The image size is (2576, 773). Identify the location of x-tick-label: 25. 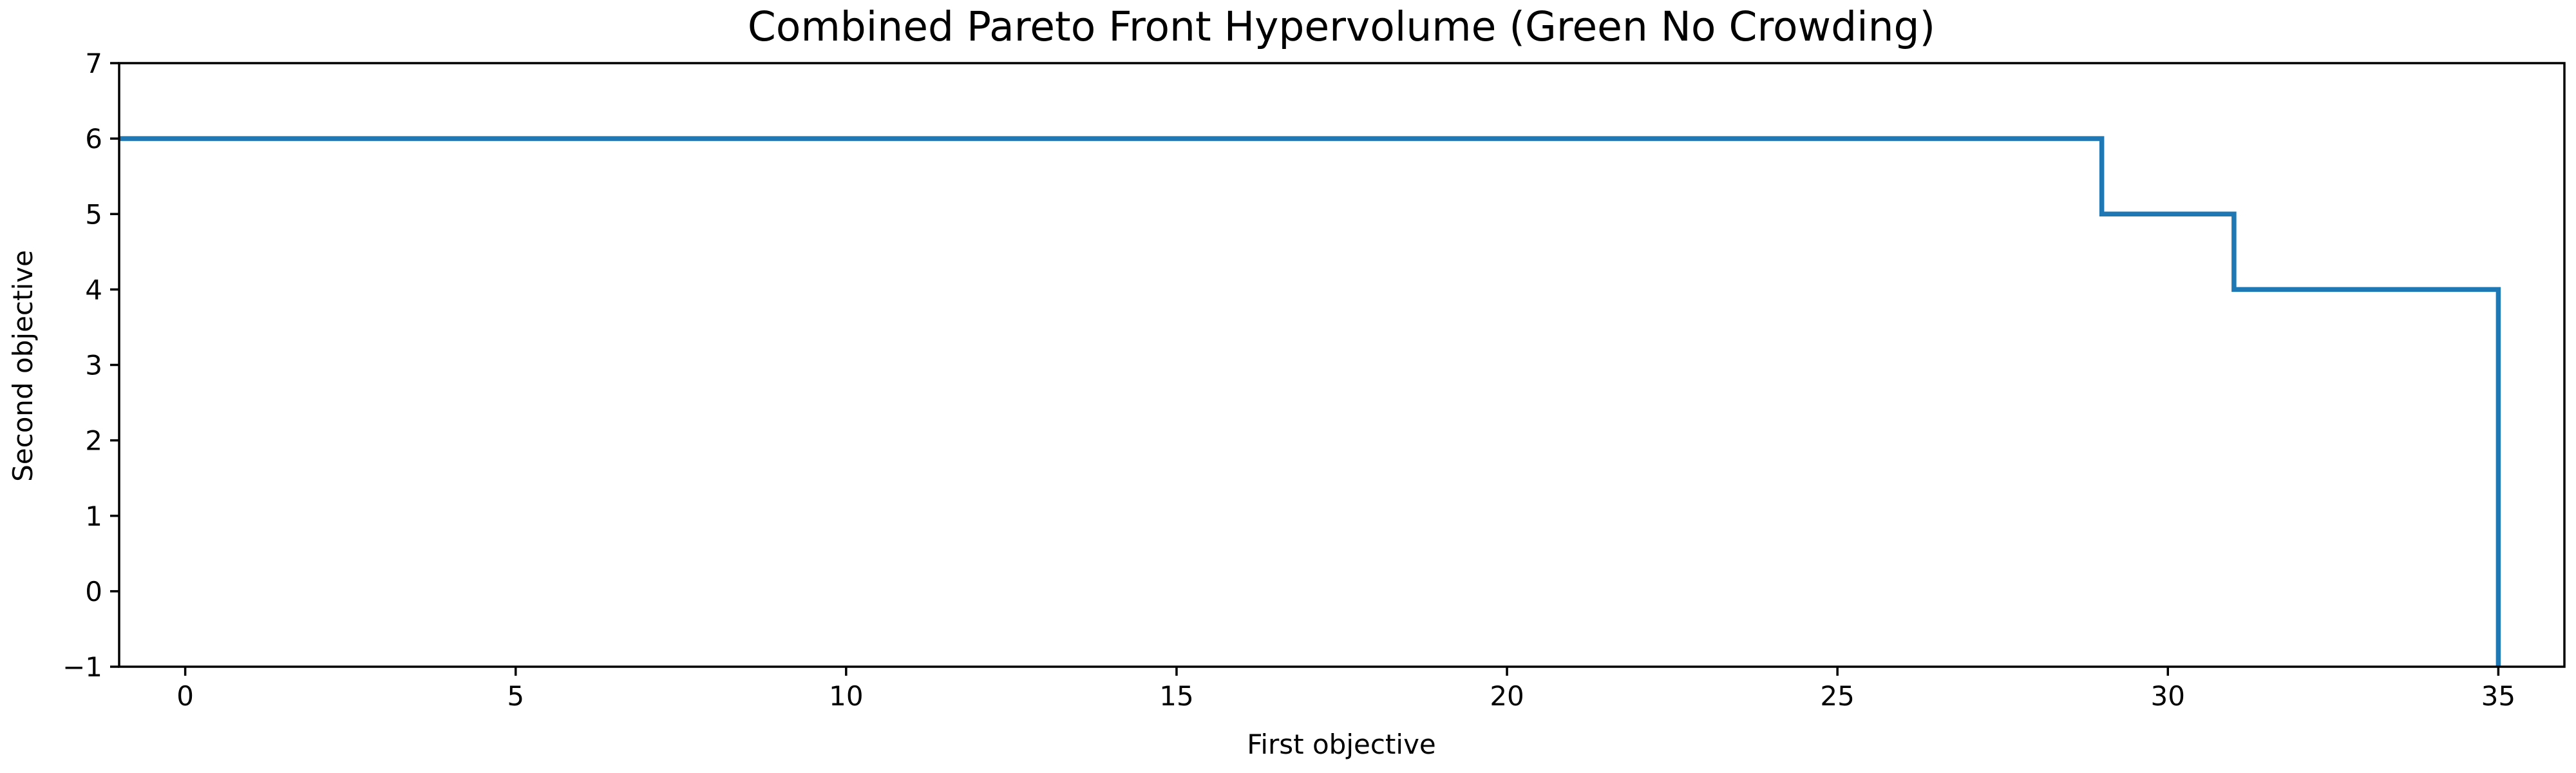
(1837, 696).